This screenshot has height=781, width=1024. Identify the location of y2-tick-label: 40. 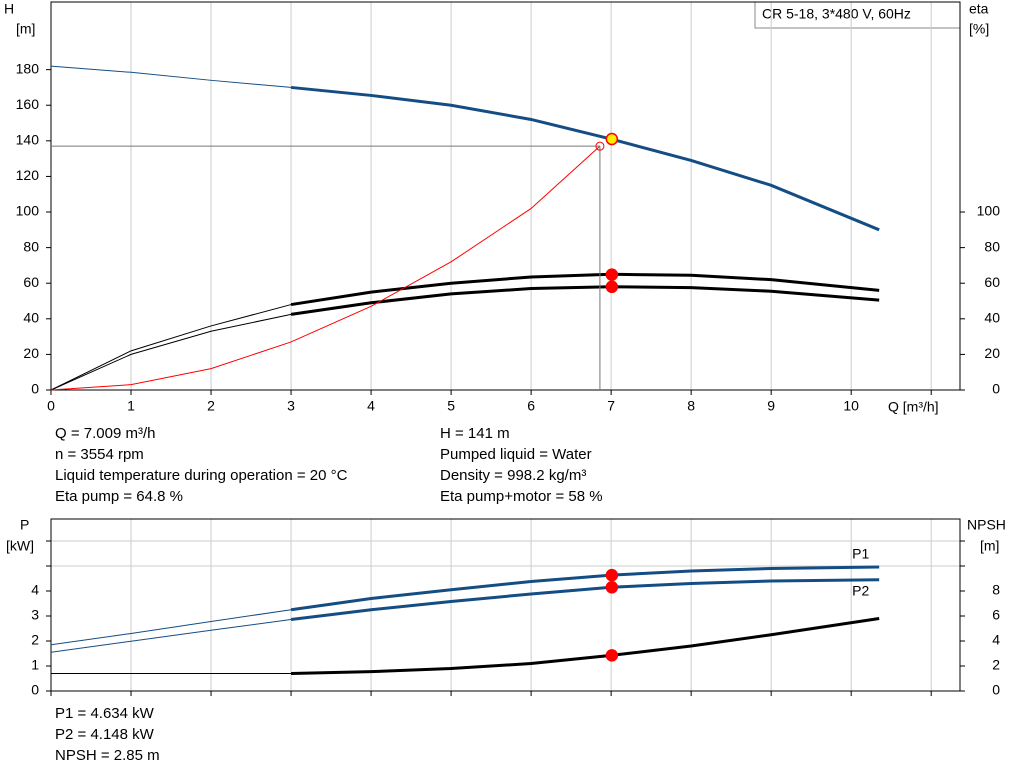
(992, 318).